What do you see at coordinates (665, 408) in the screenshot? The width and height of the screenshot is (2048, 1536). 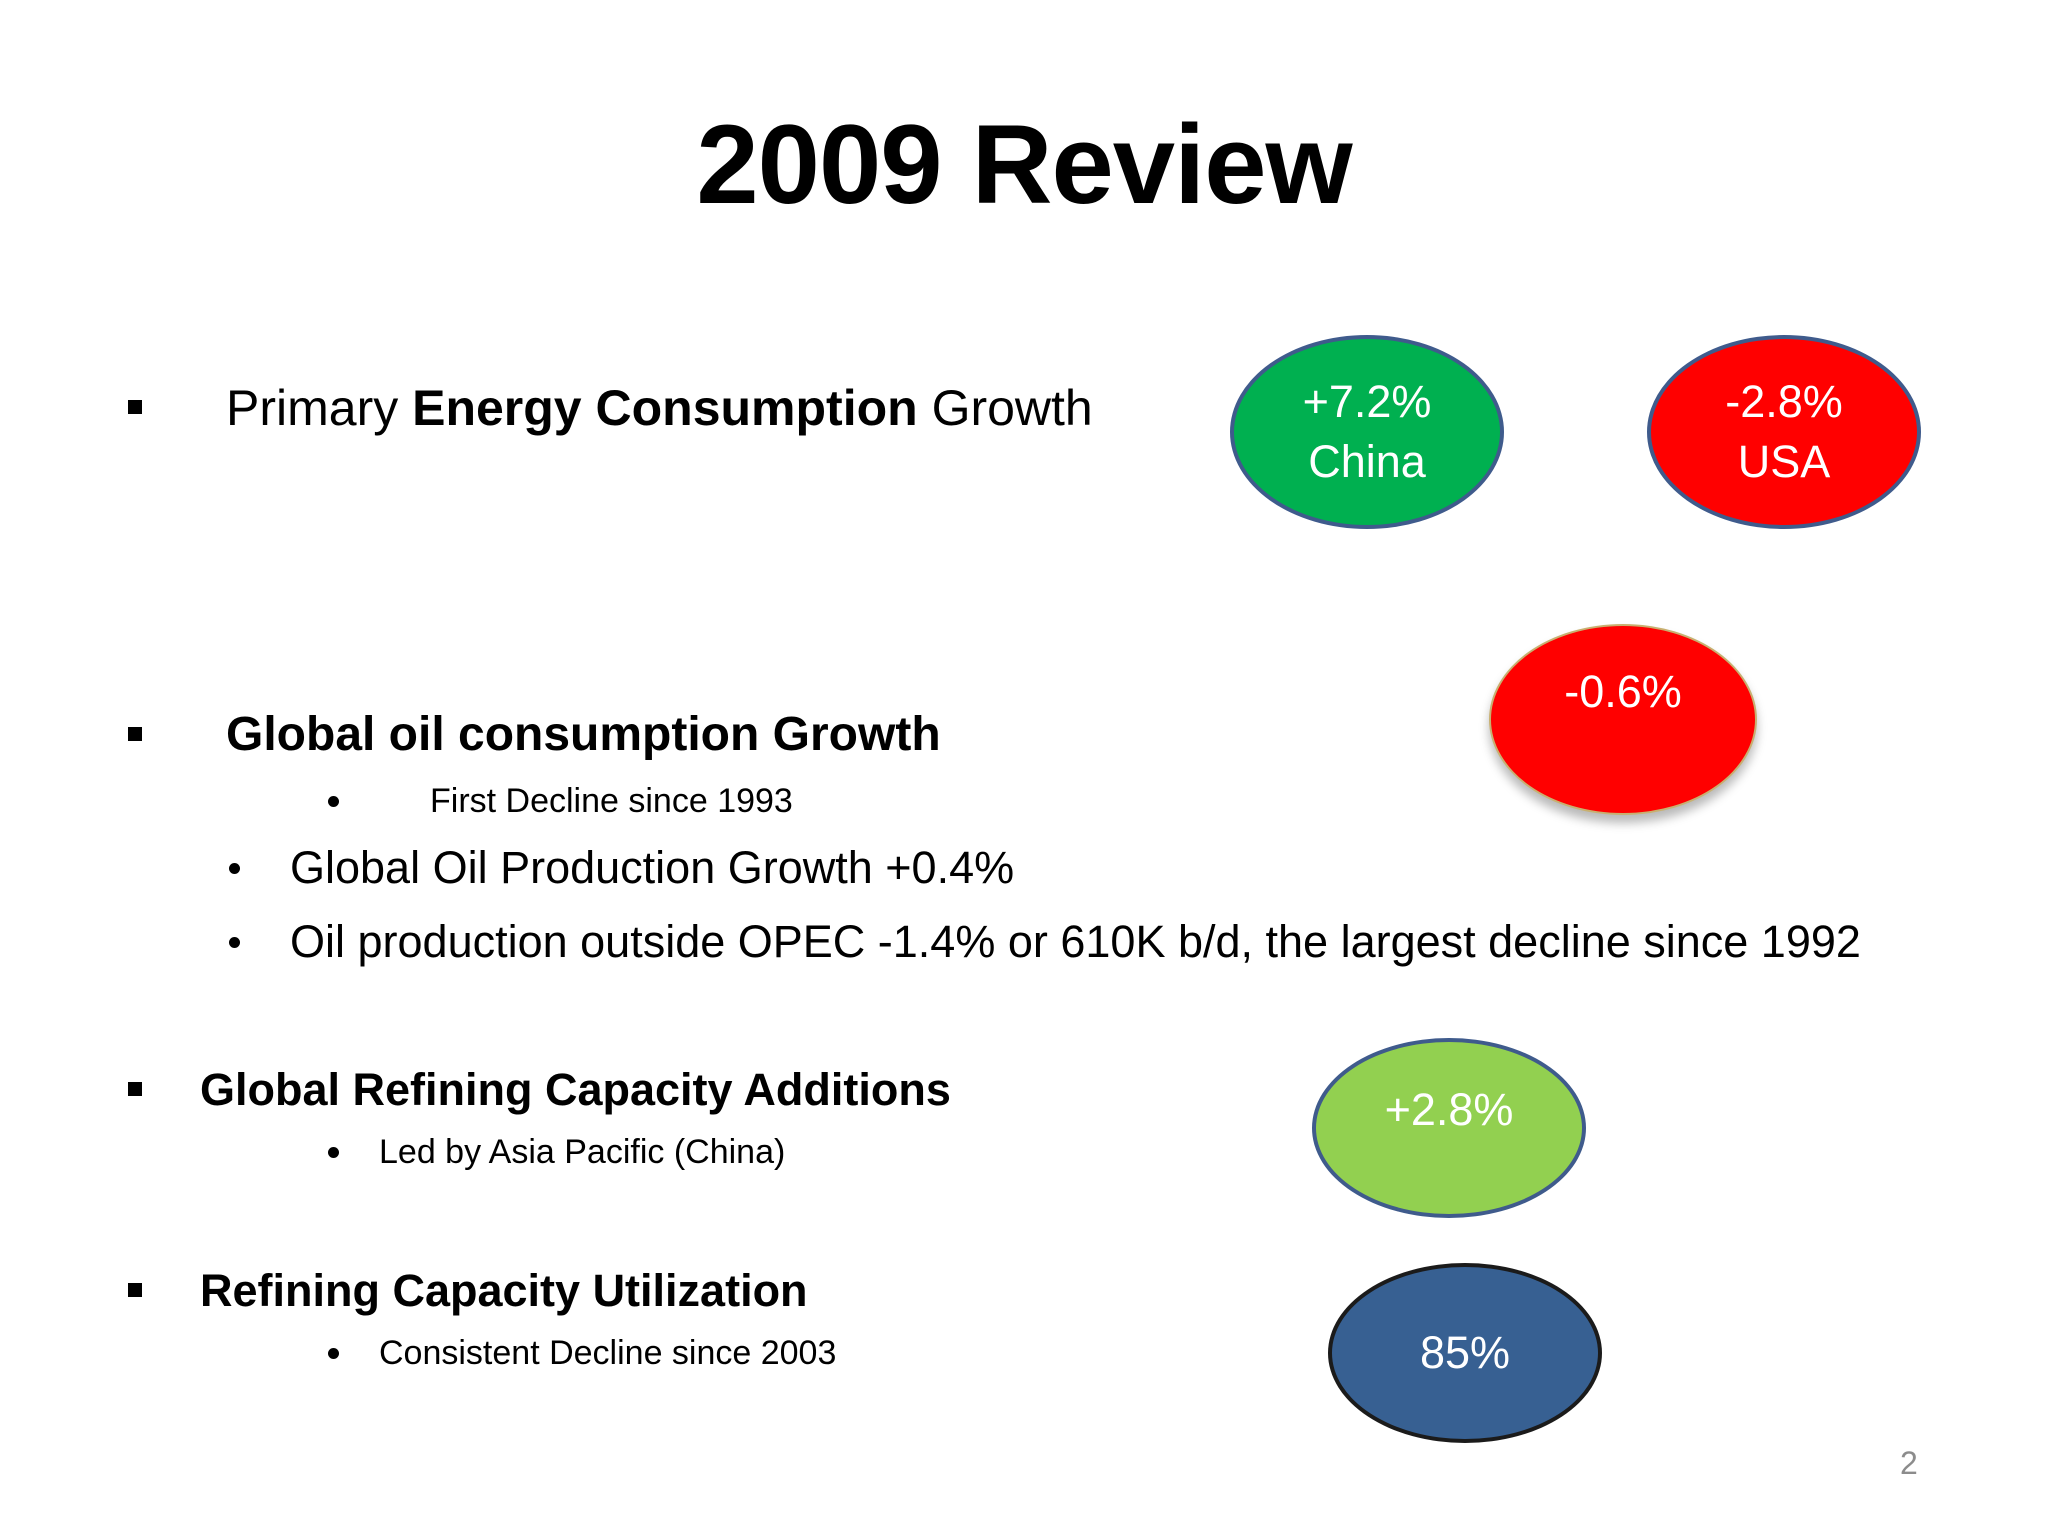 I see `energy-heading-bold: Energy Consumption` at bounding box center [665, 408].